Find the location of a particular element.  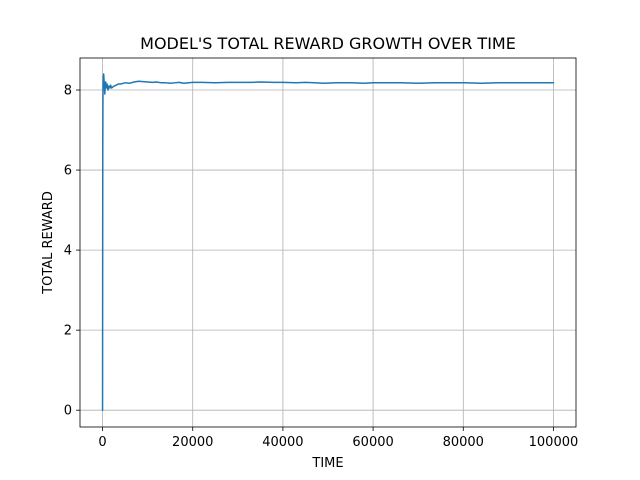

y-tick-label: 6 is located at coordinates (68, 171).